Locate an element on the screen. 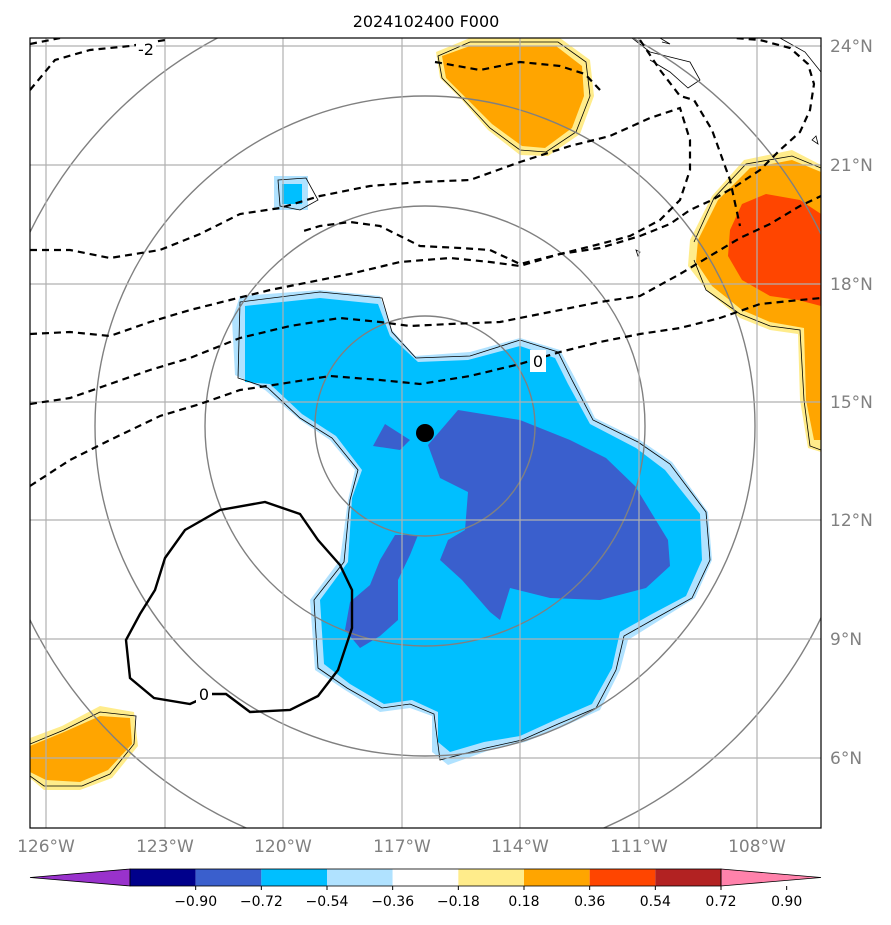 Image resolution: width=891 pixels, height=925 pixels. lon-label: 117°W is located at coordinates (402, 847).